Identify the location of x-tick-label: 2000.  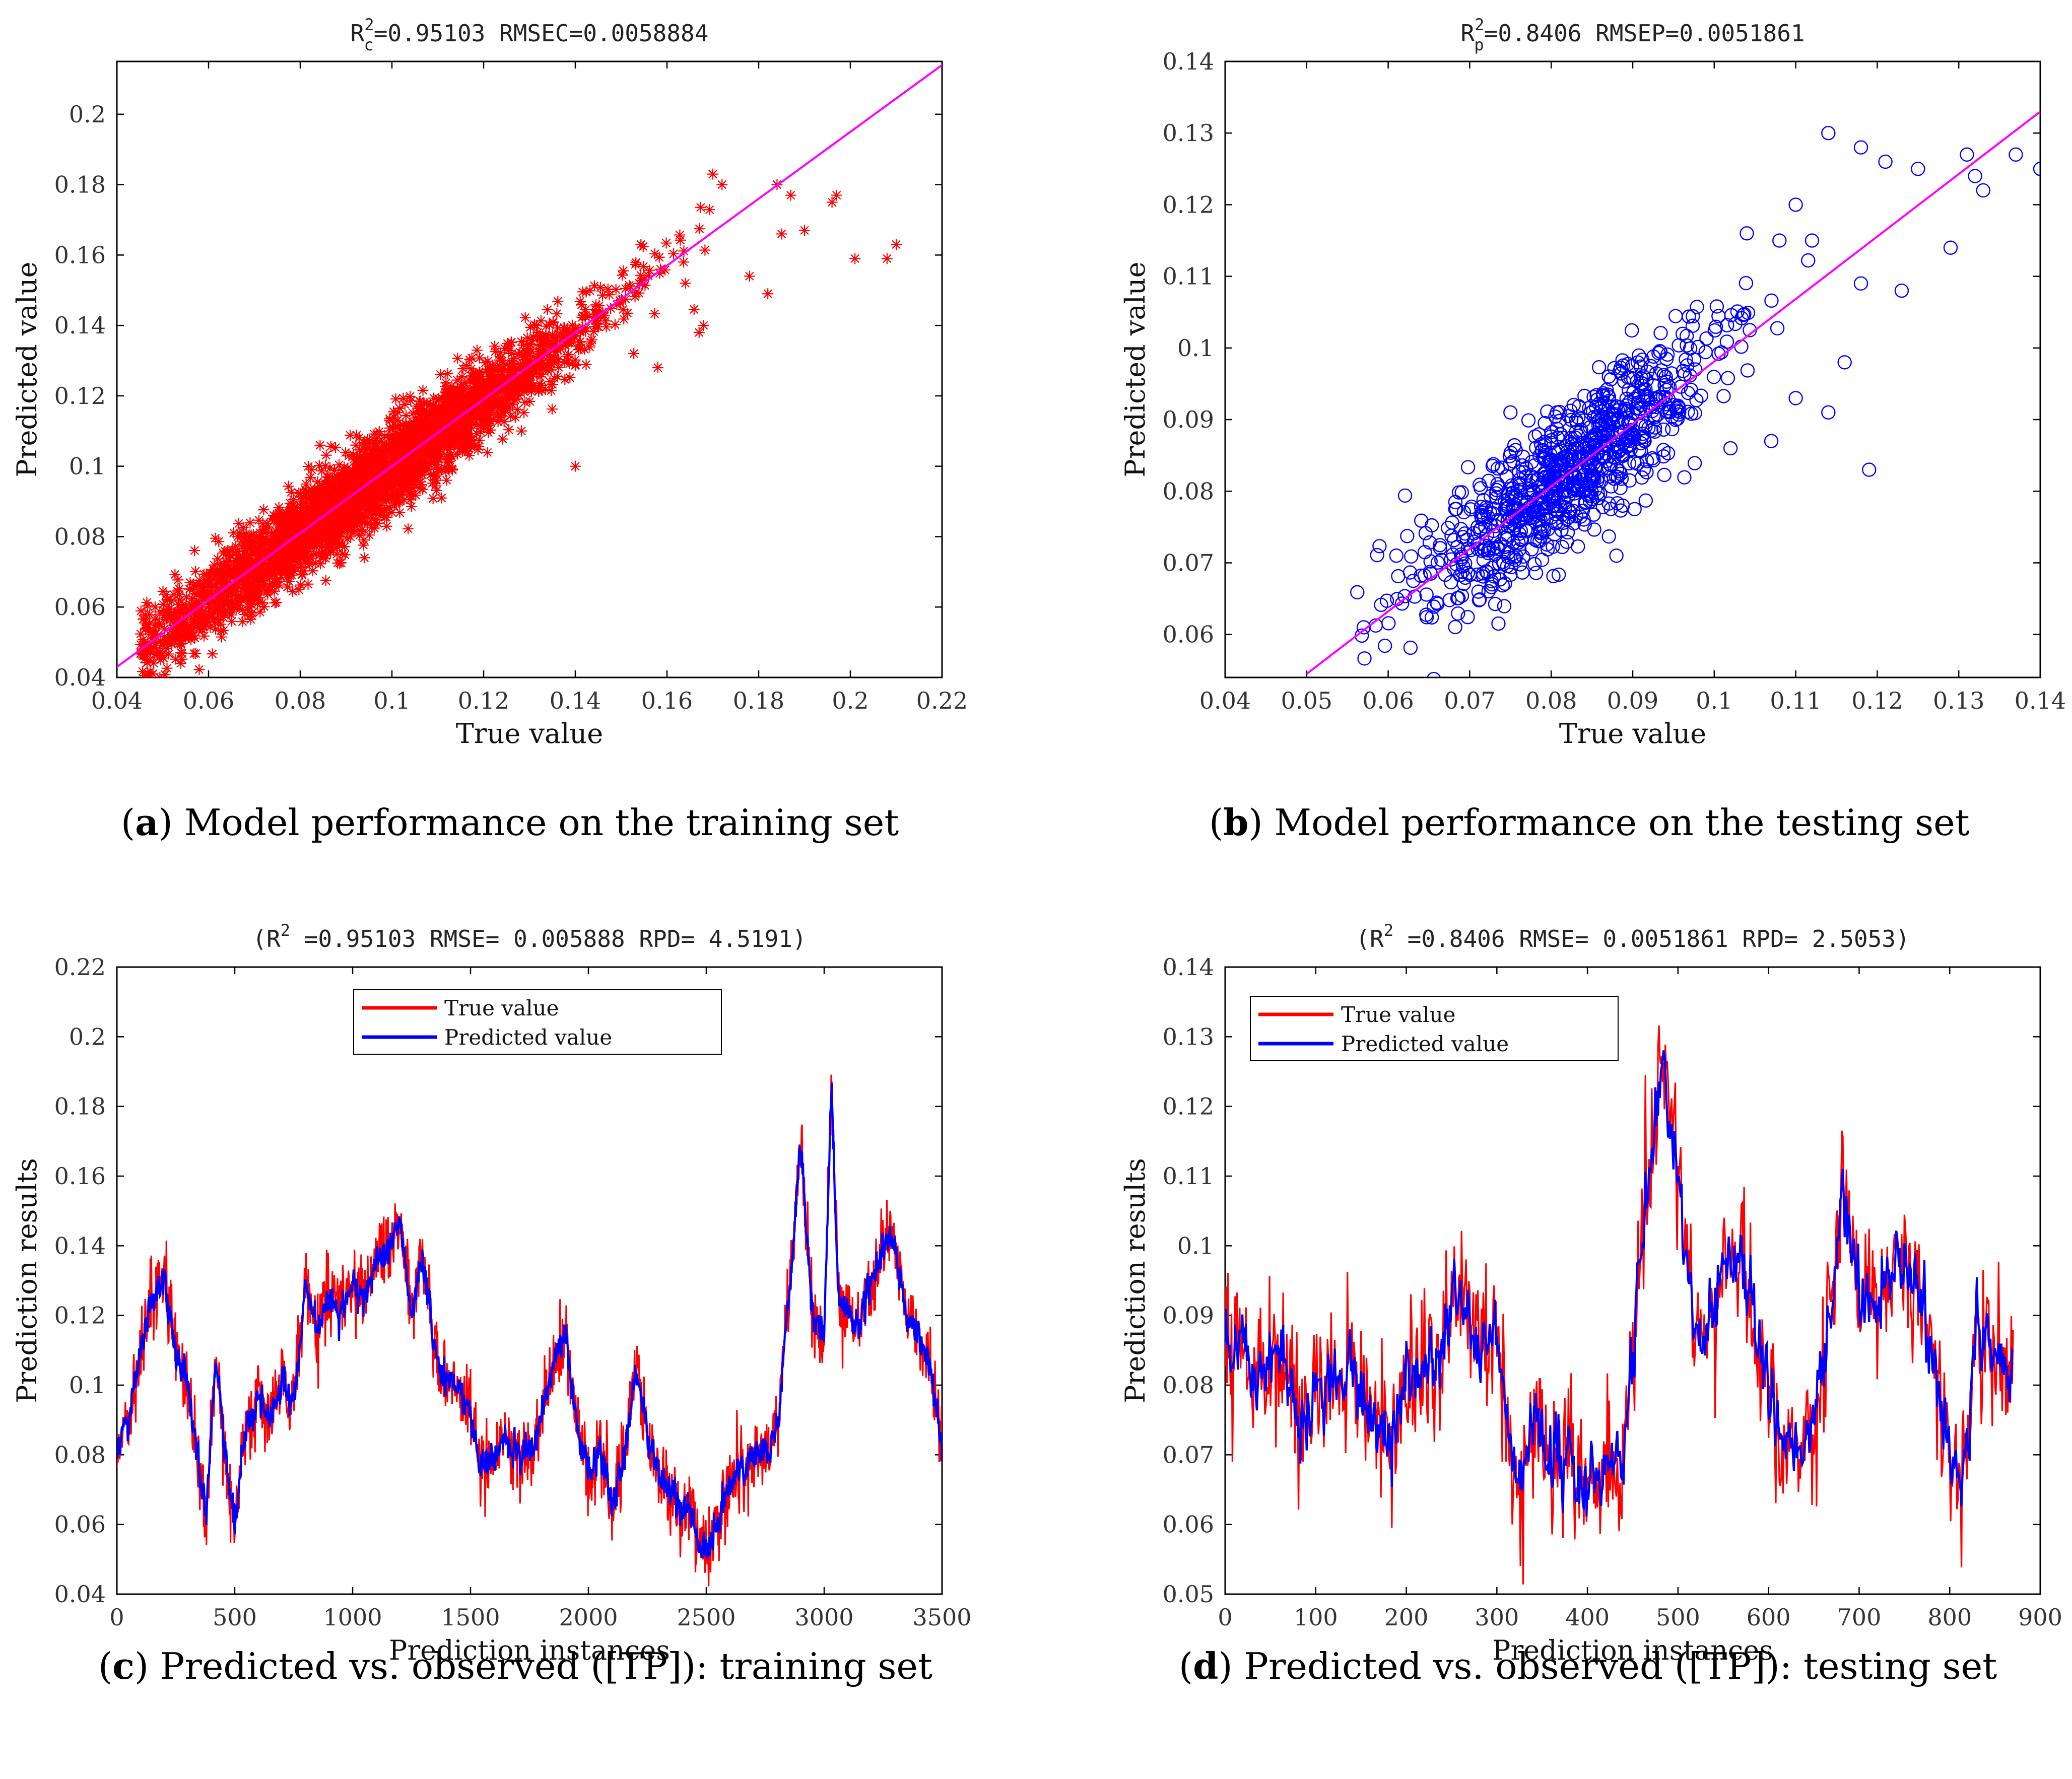
(588, 1617).